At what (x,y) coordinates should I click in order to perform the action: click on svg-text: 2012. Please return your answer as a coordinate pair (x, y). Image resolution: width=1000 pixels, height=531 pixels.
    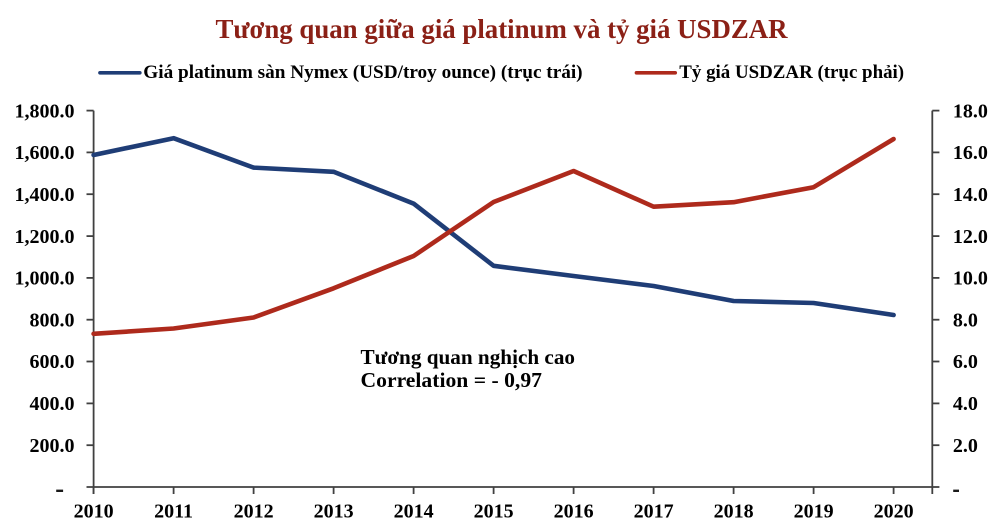
    Looking at the image, I should click on (254, 512).